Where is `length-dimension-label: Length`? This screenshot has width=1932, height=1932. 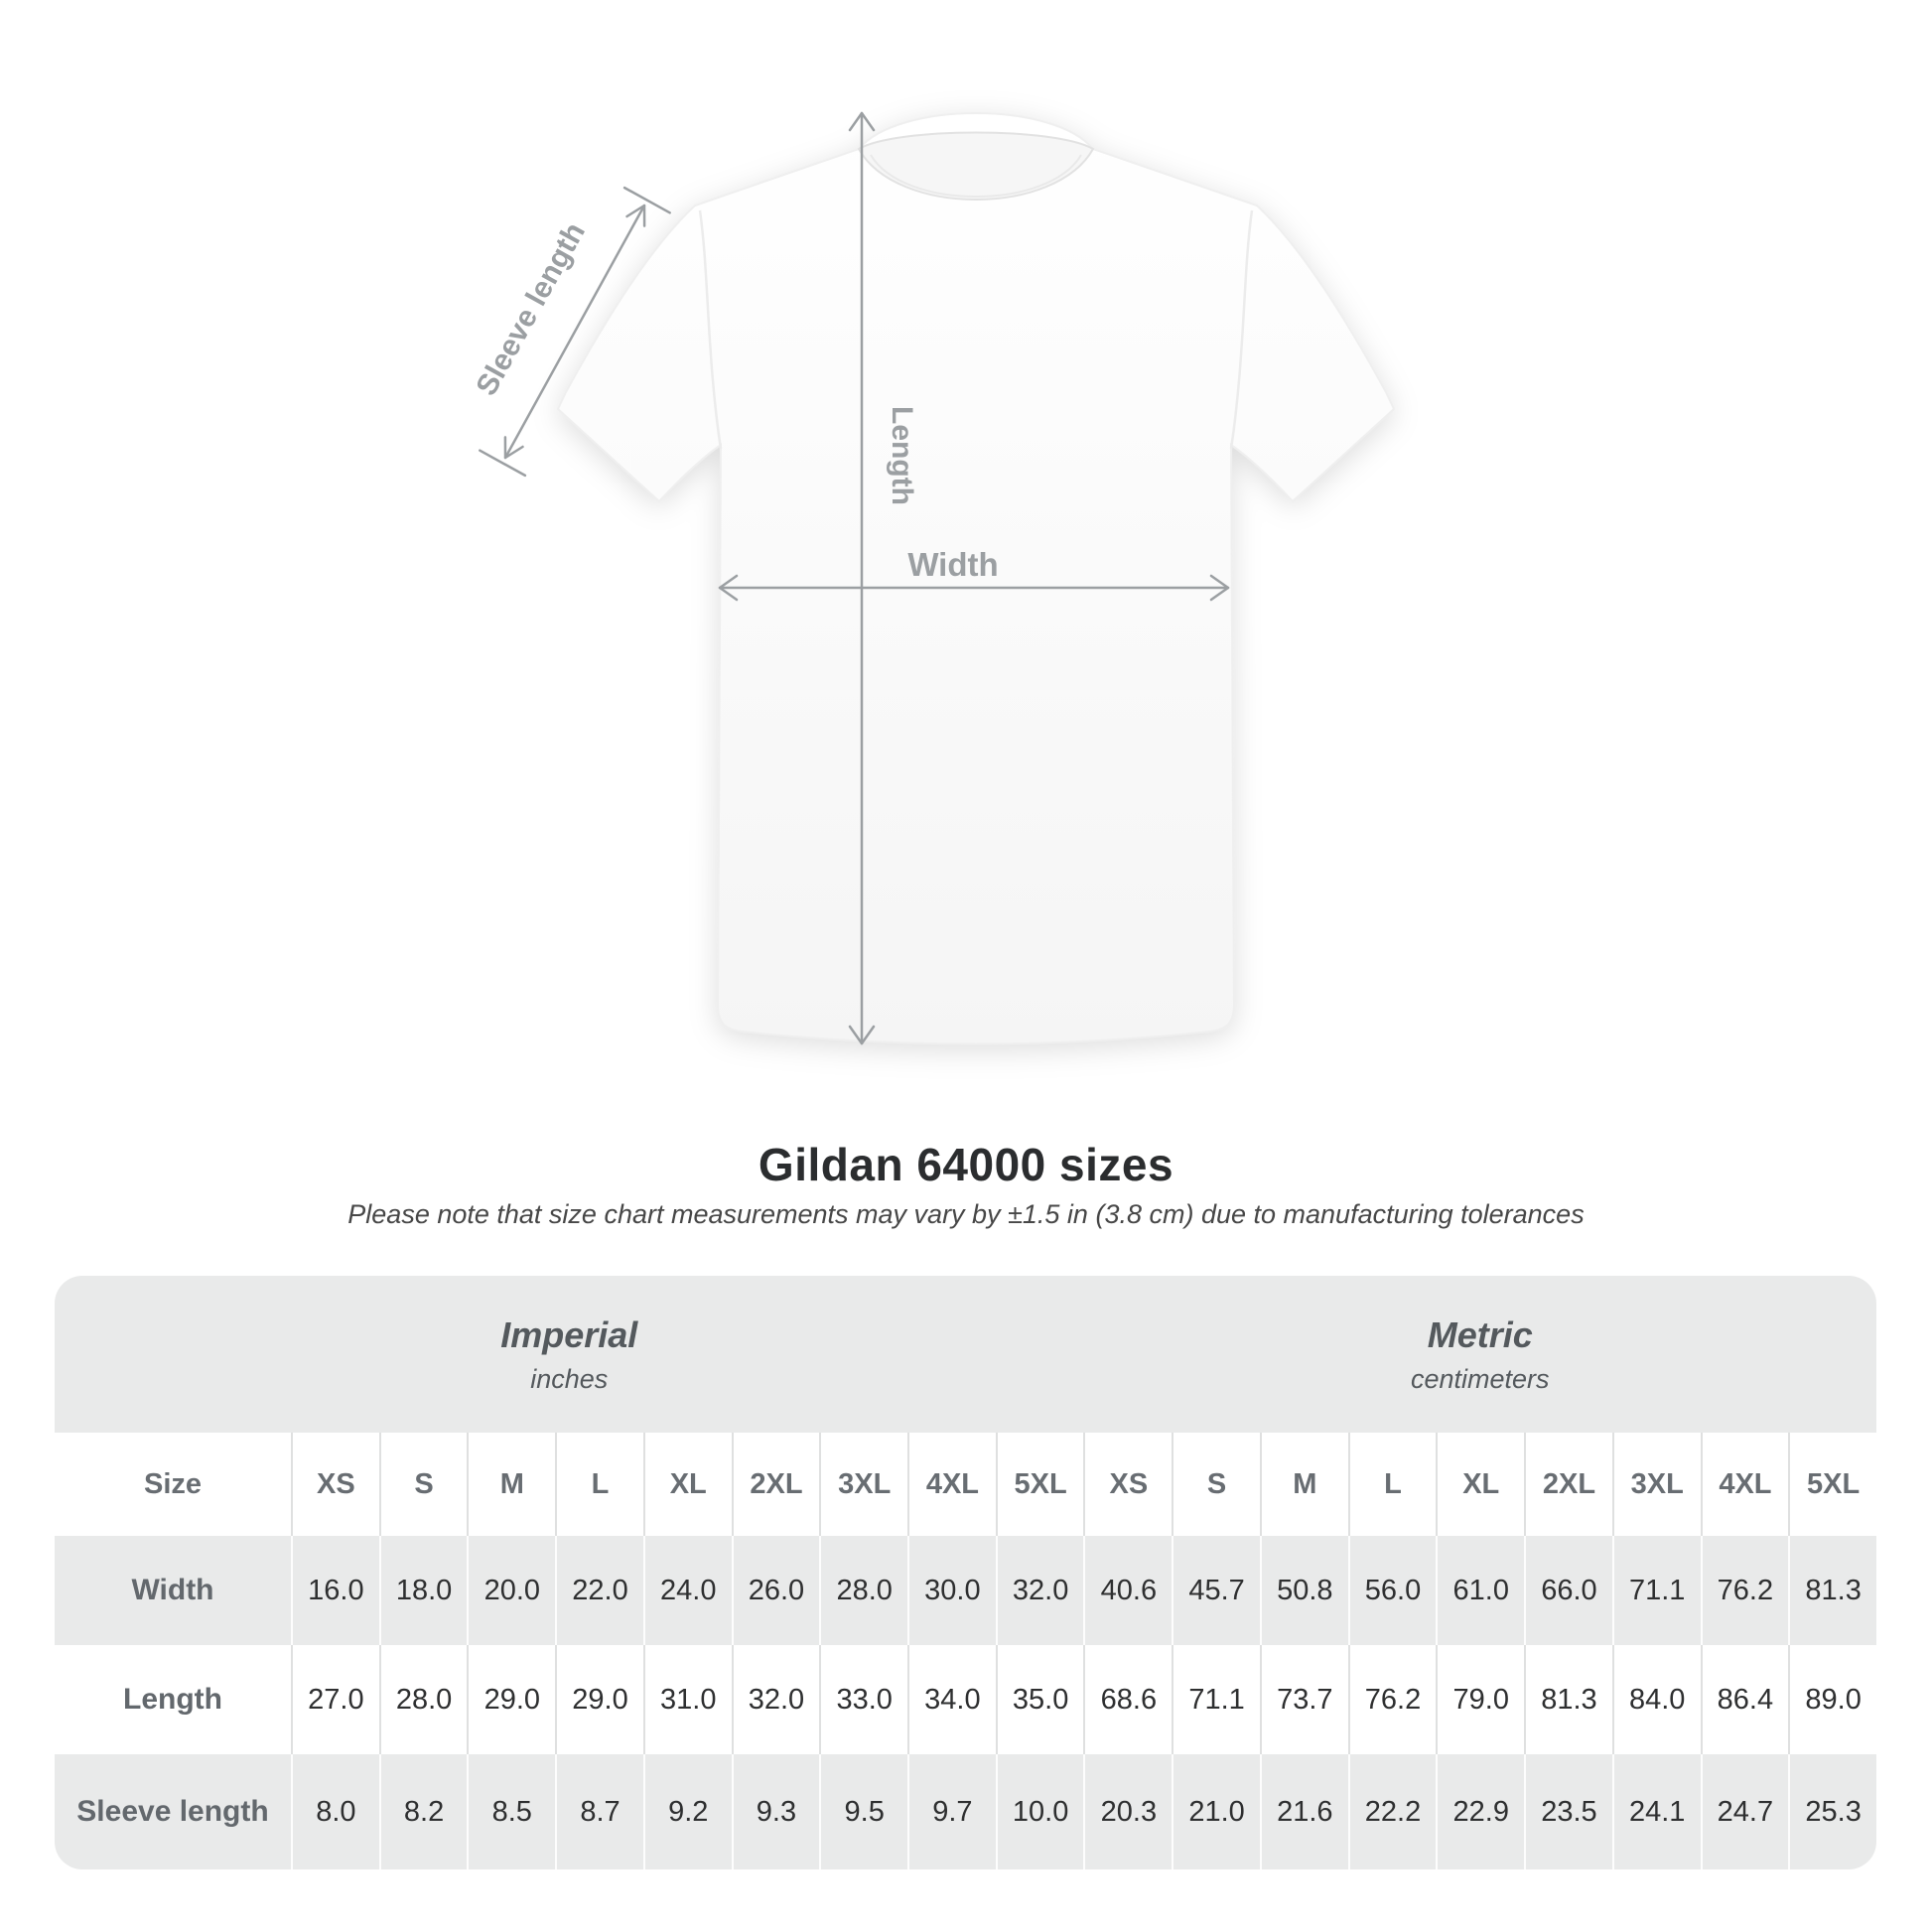
length-dimension-label: Length is located at coordinates (902, 456).